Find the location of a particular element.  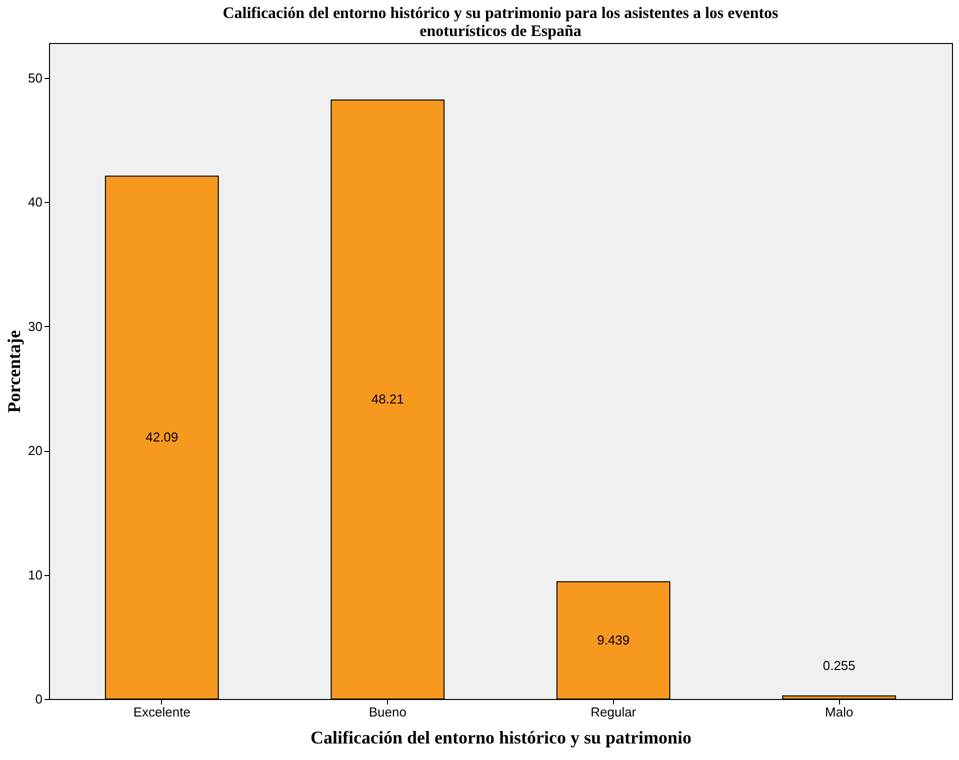

data-label: 0.255 is located at coordinates (839, 665).